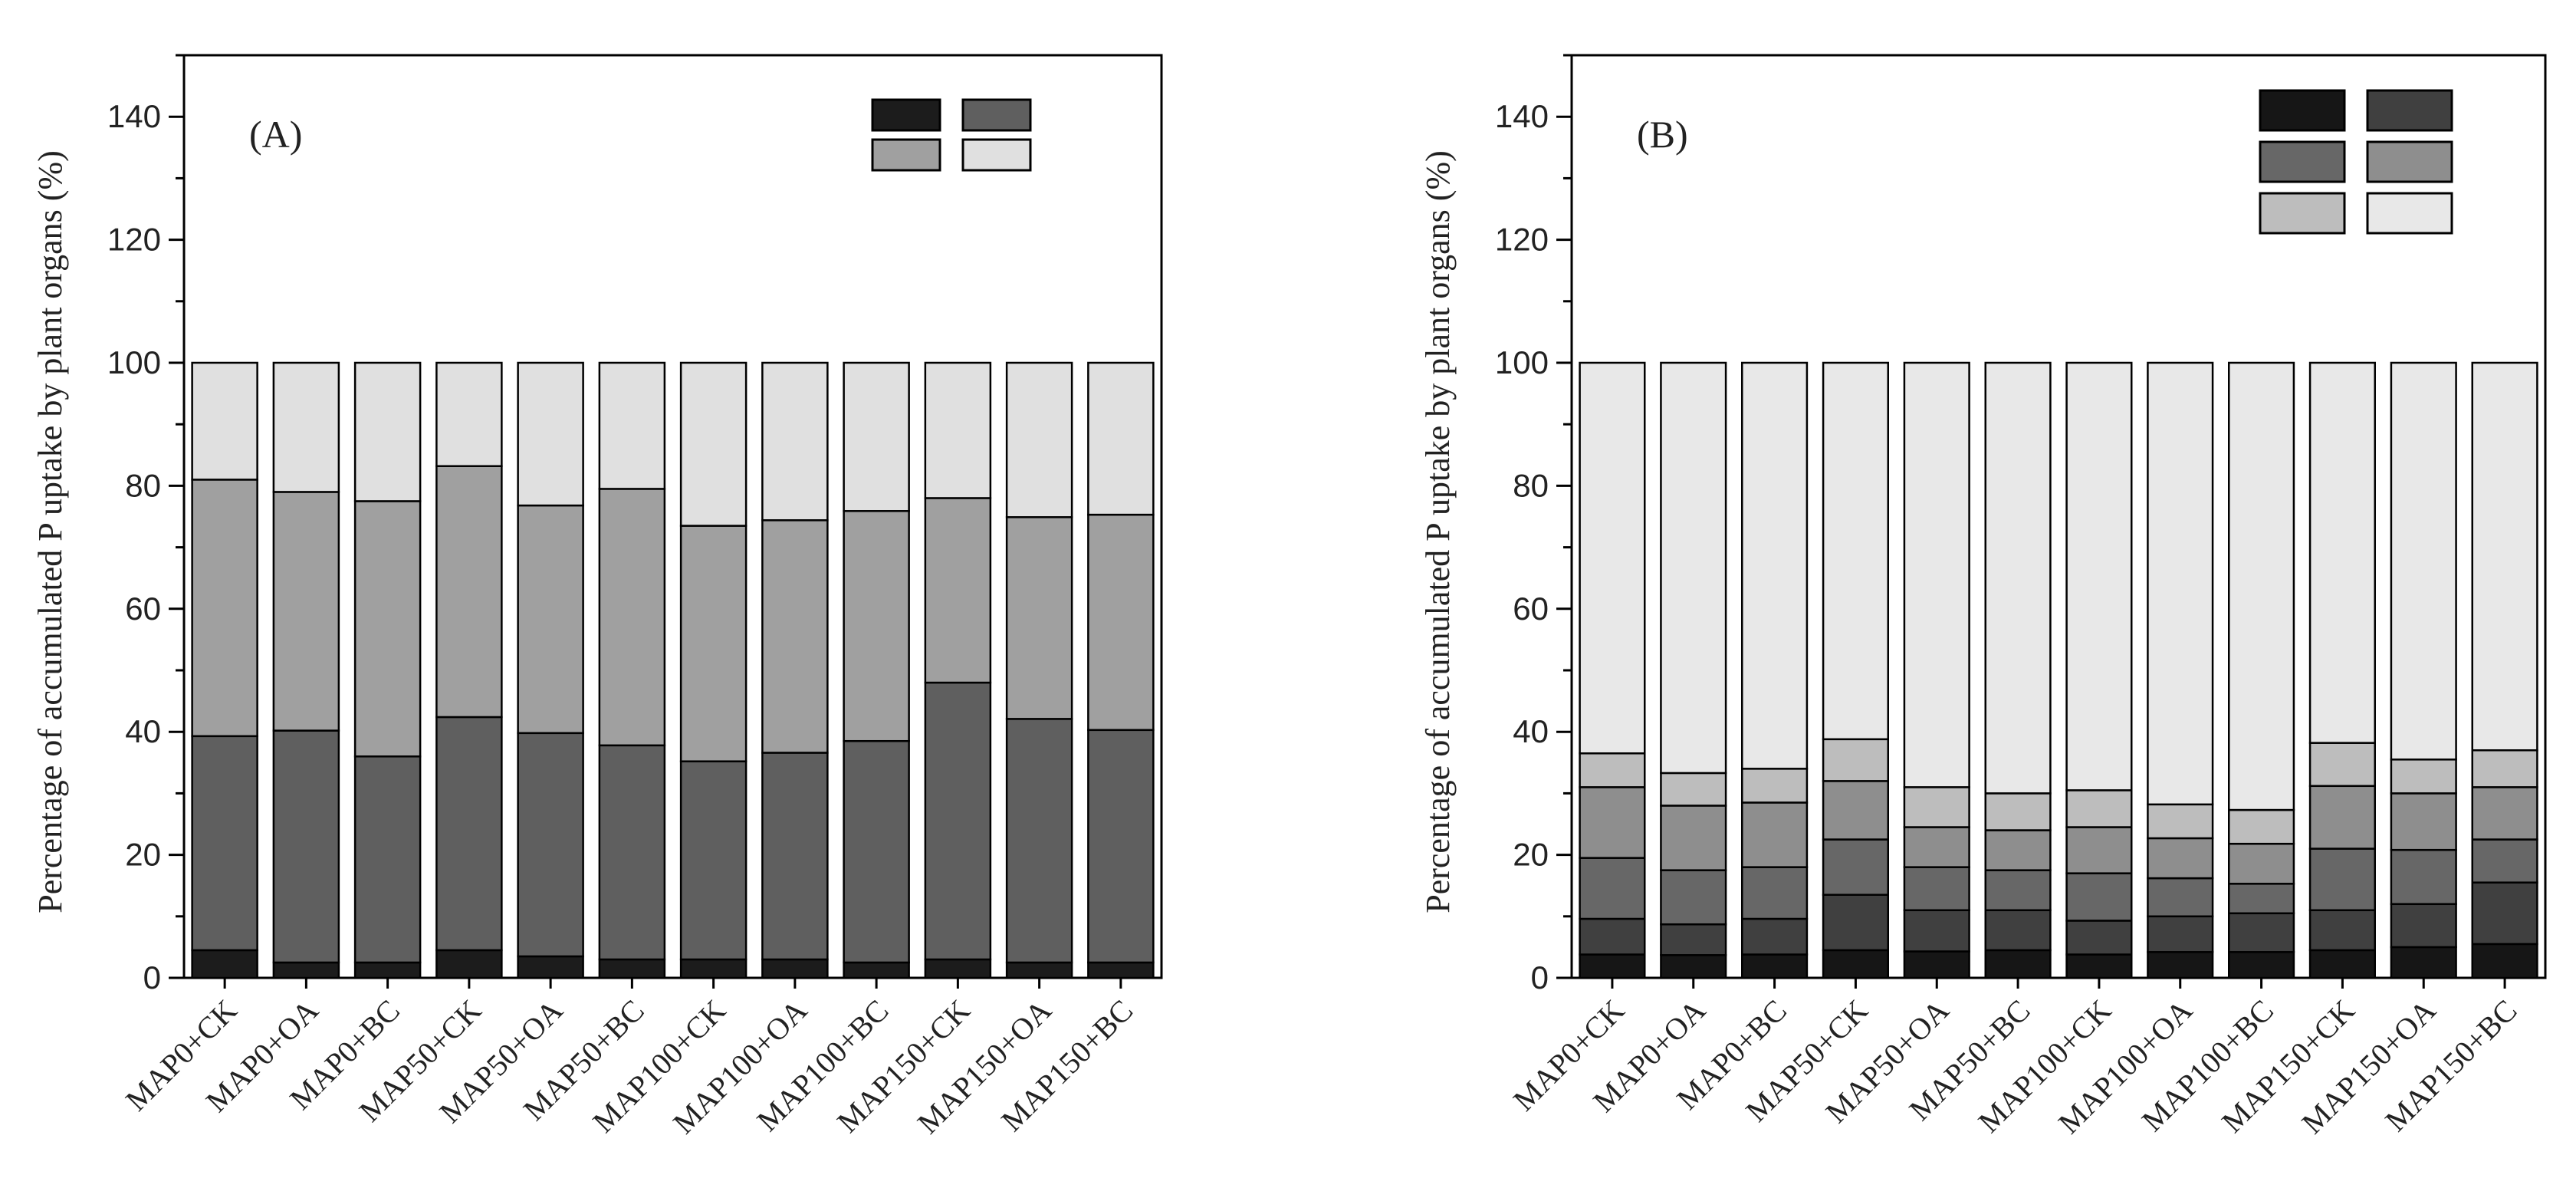 This screenshot has width=2576, height=1188. What do you see at coordinates (1663, 134) in the screenshot?
I see `panel-label: (B)` at bounding box center [1663, 134].